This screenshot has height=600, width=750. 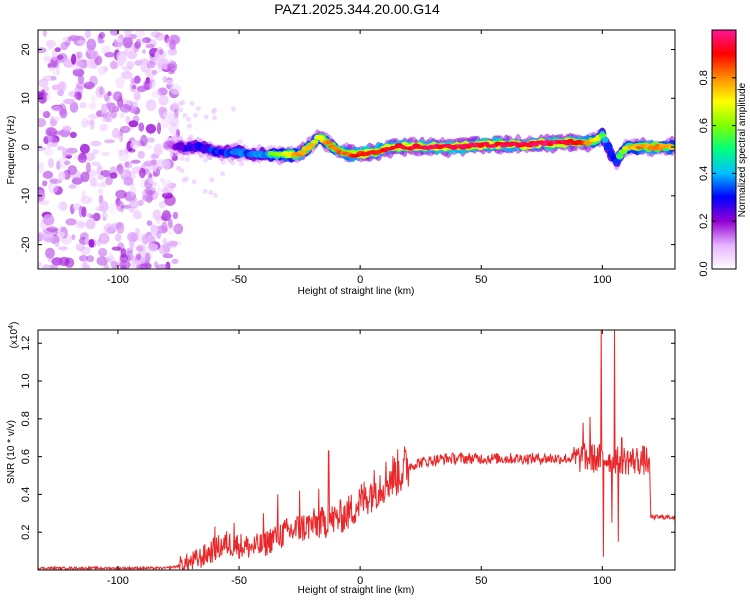 I want to click on colorbar-gradient, so click(x=724, y=149).